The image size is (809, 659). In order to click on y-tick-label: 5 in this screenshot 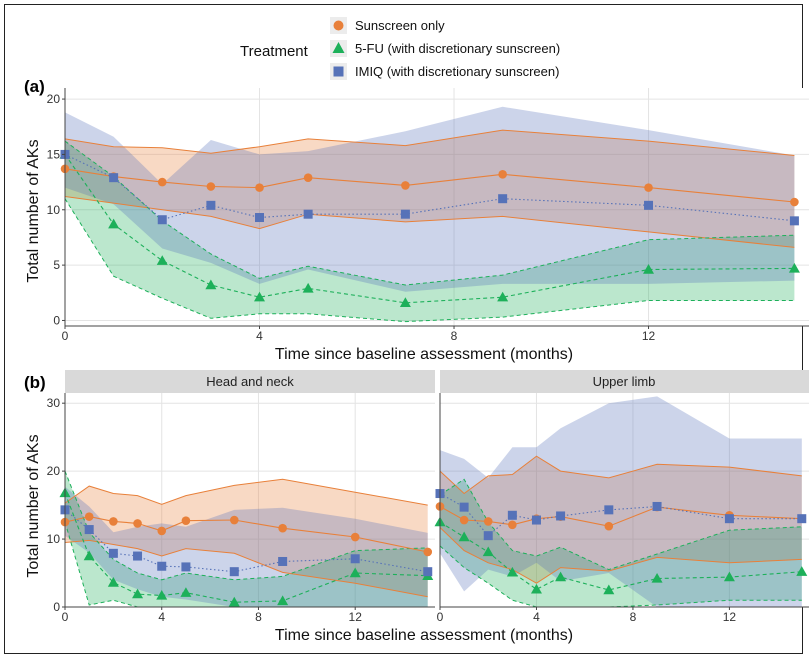, I will do `click(56, 265)`.